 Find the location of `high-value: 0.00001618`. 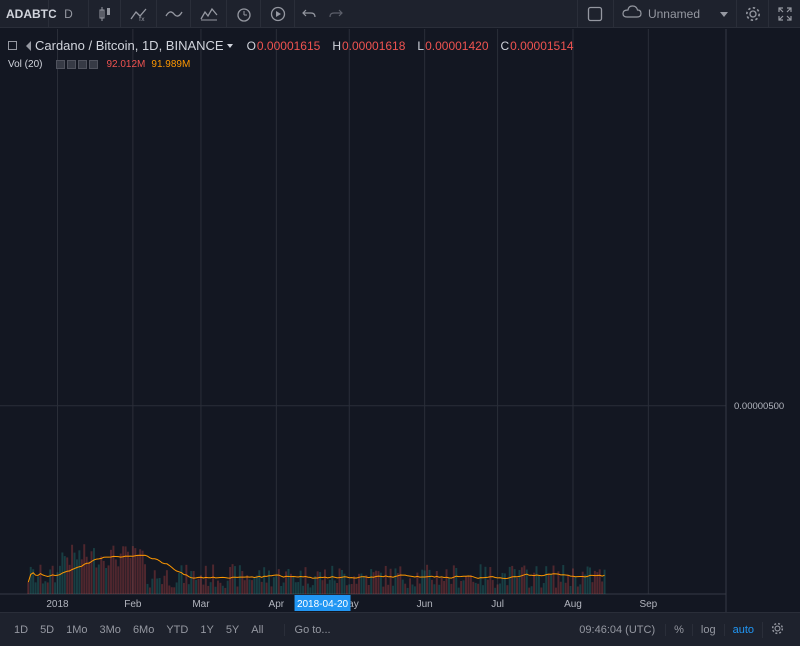

high-value: 0.00001618 is located at coordinates (374, 45).